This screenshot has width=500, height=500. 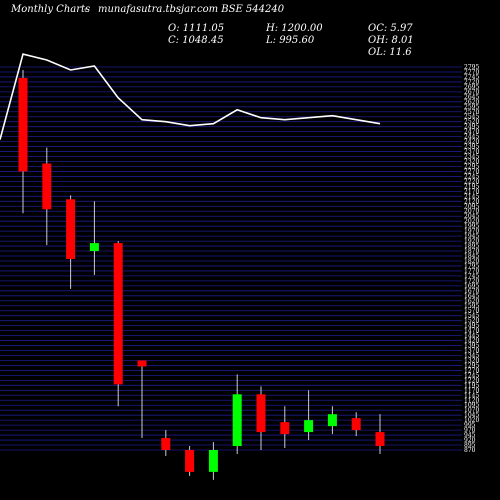 What do you see at coordinates (471, 331) in the screenshot?
I see `y-tick-label: 1470` at bounding box center [471, 331].